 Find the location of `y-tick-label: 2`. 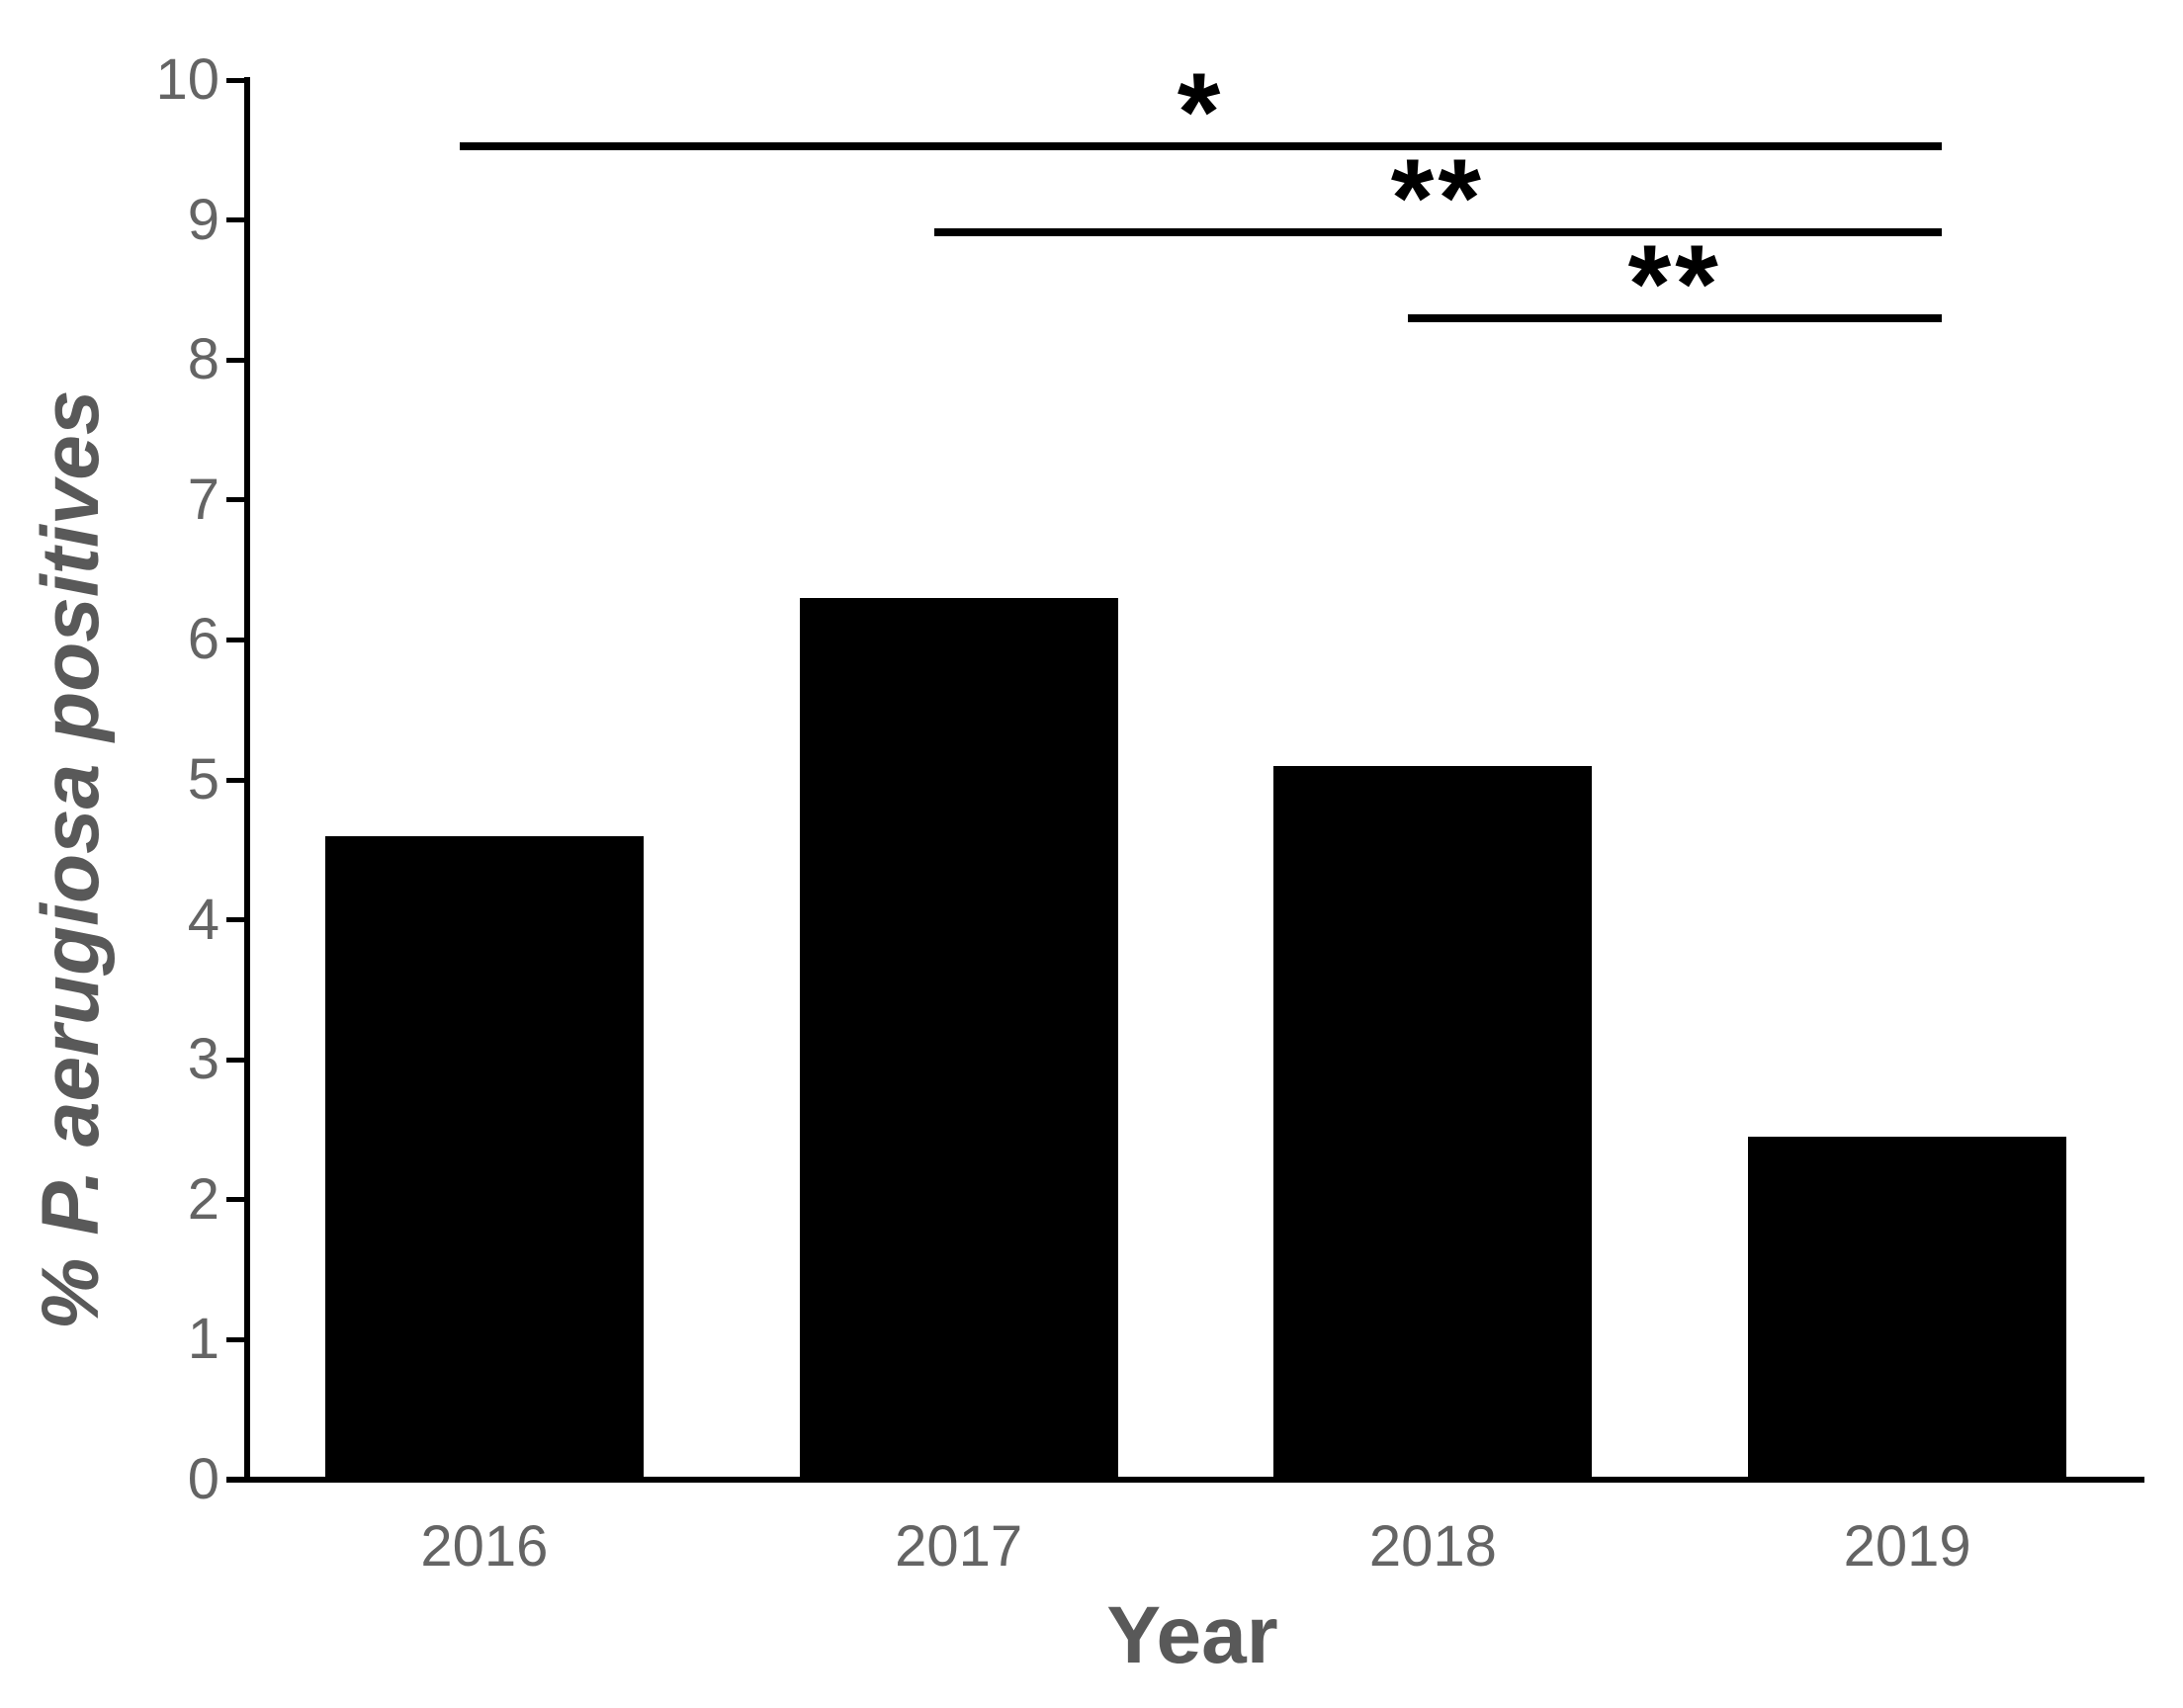

y-tick-label: 2 is located at coordinates (203, 1199).